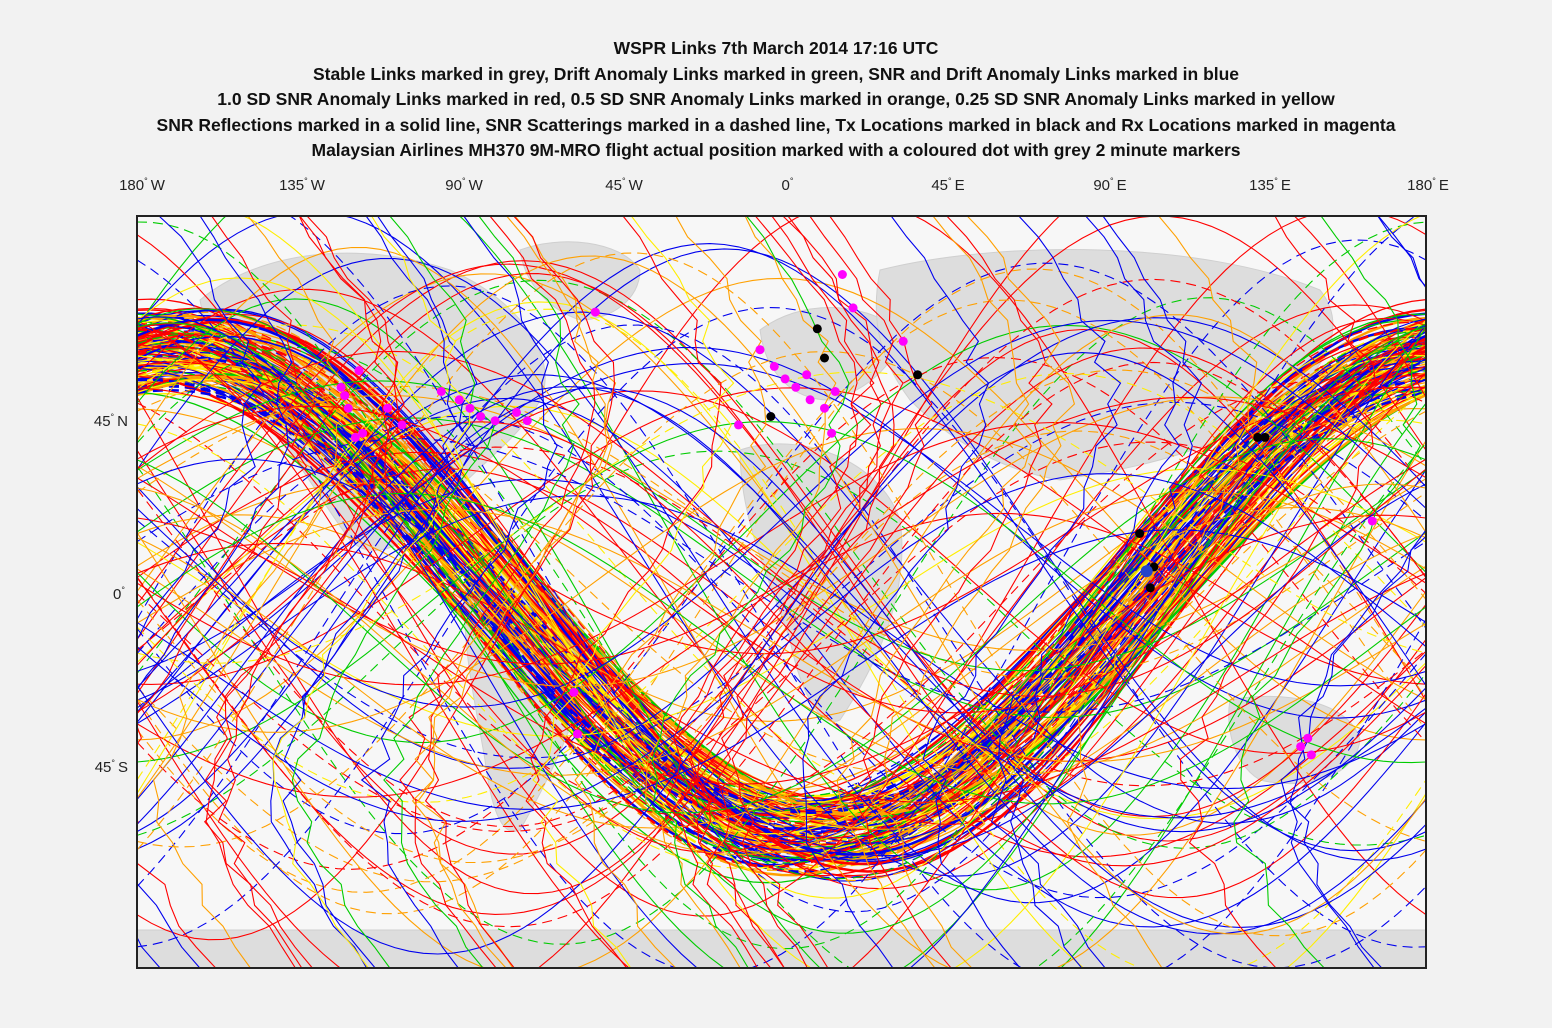  What do you see at coordinates (110, 421) in the screenshot?
I see `lat-tick-label: 45° N` at bounding box center [110, 421].